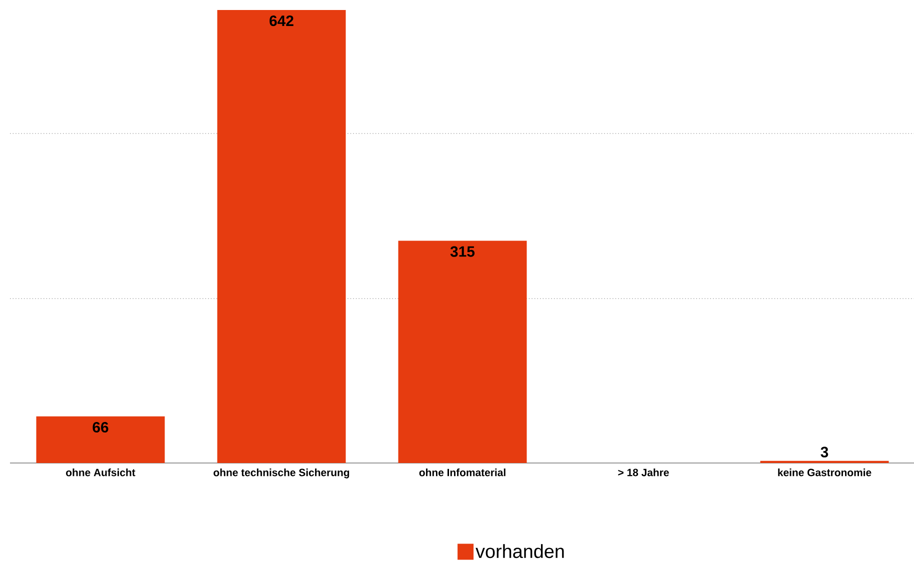  Describe the element at coordinates (100, 427) in the screenshot. I see `data-label: 66` at that location.